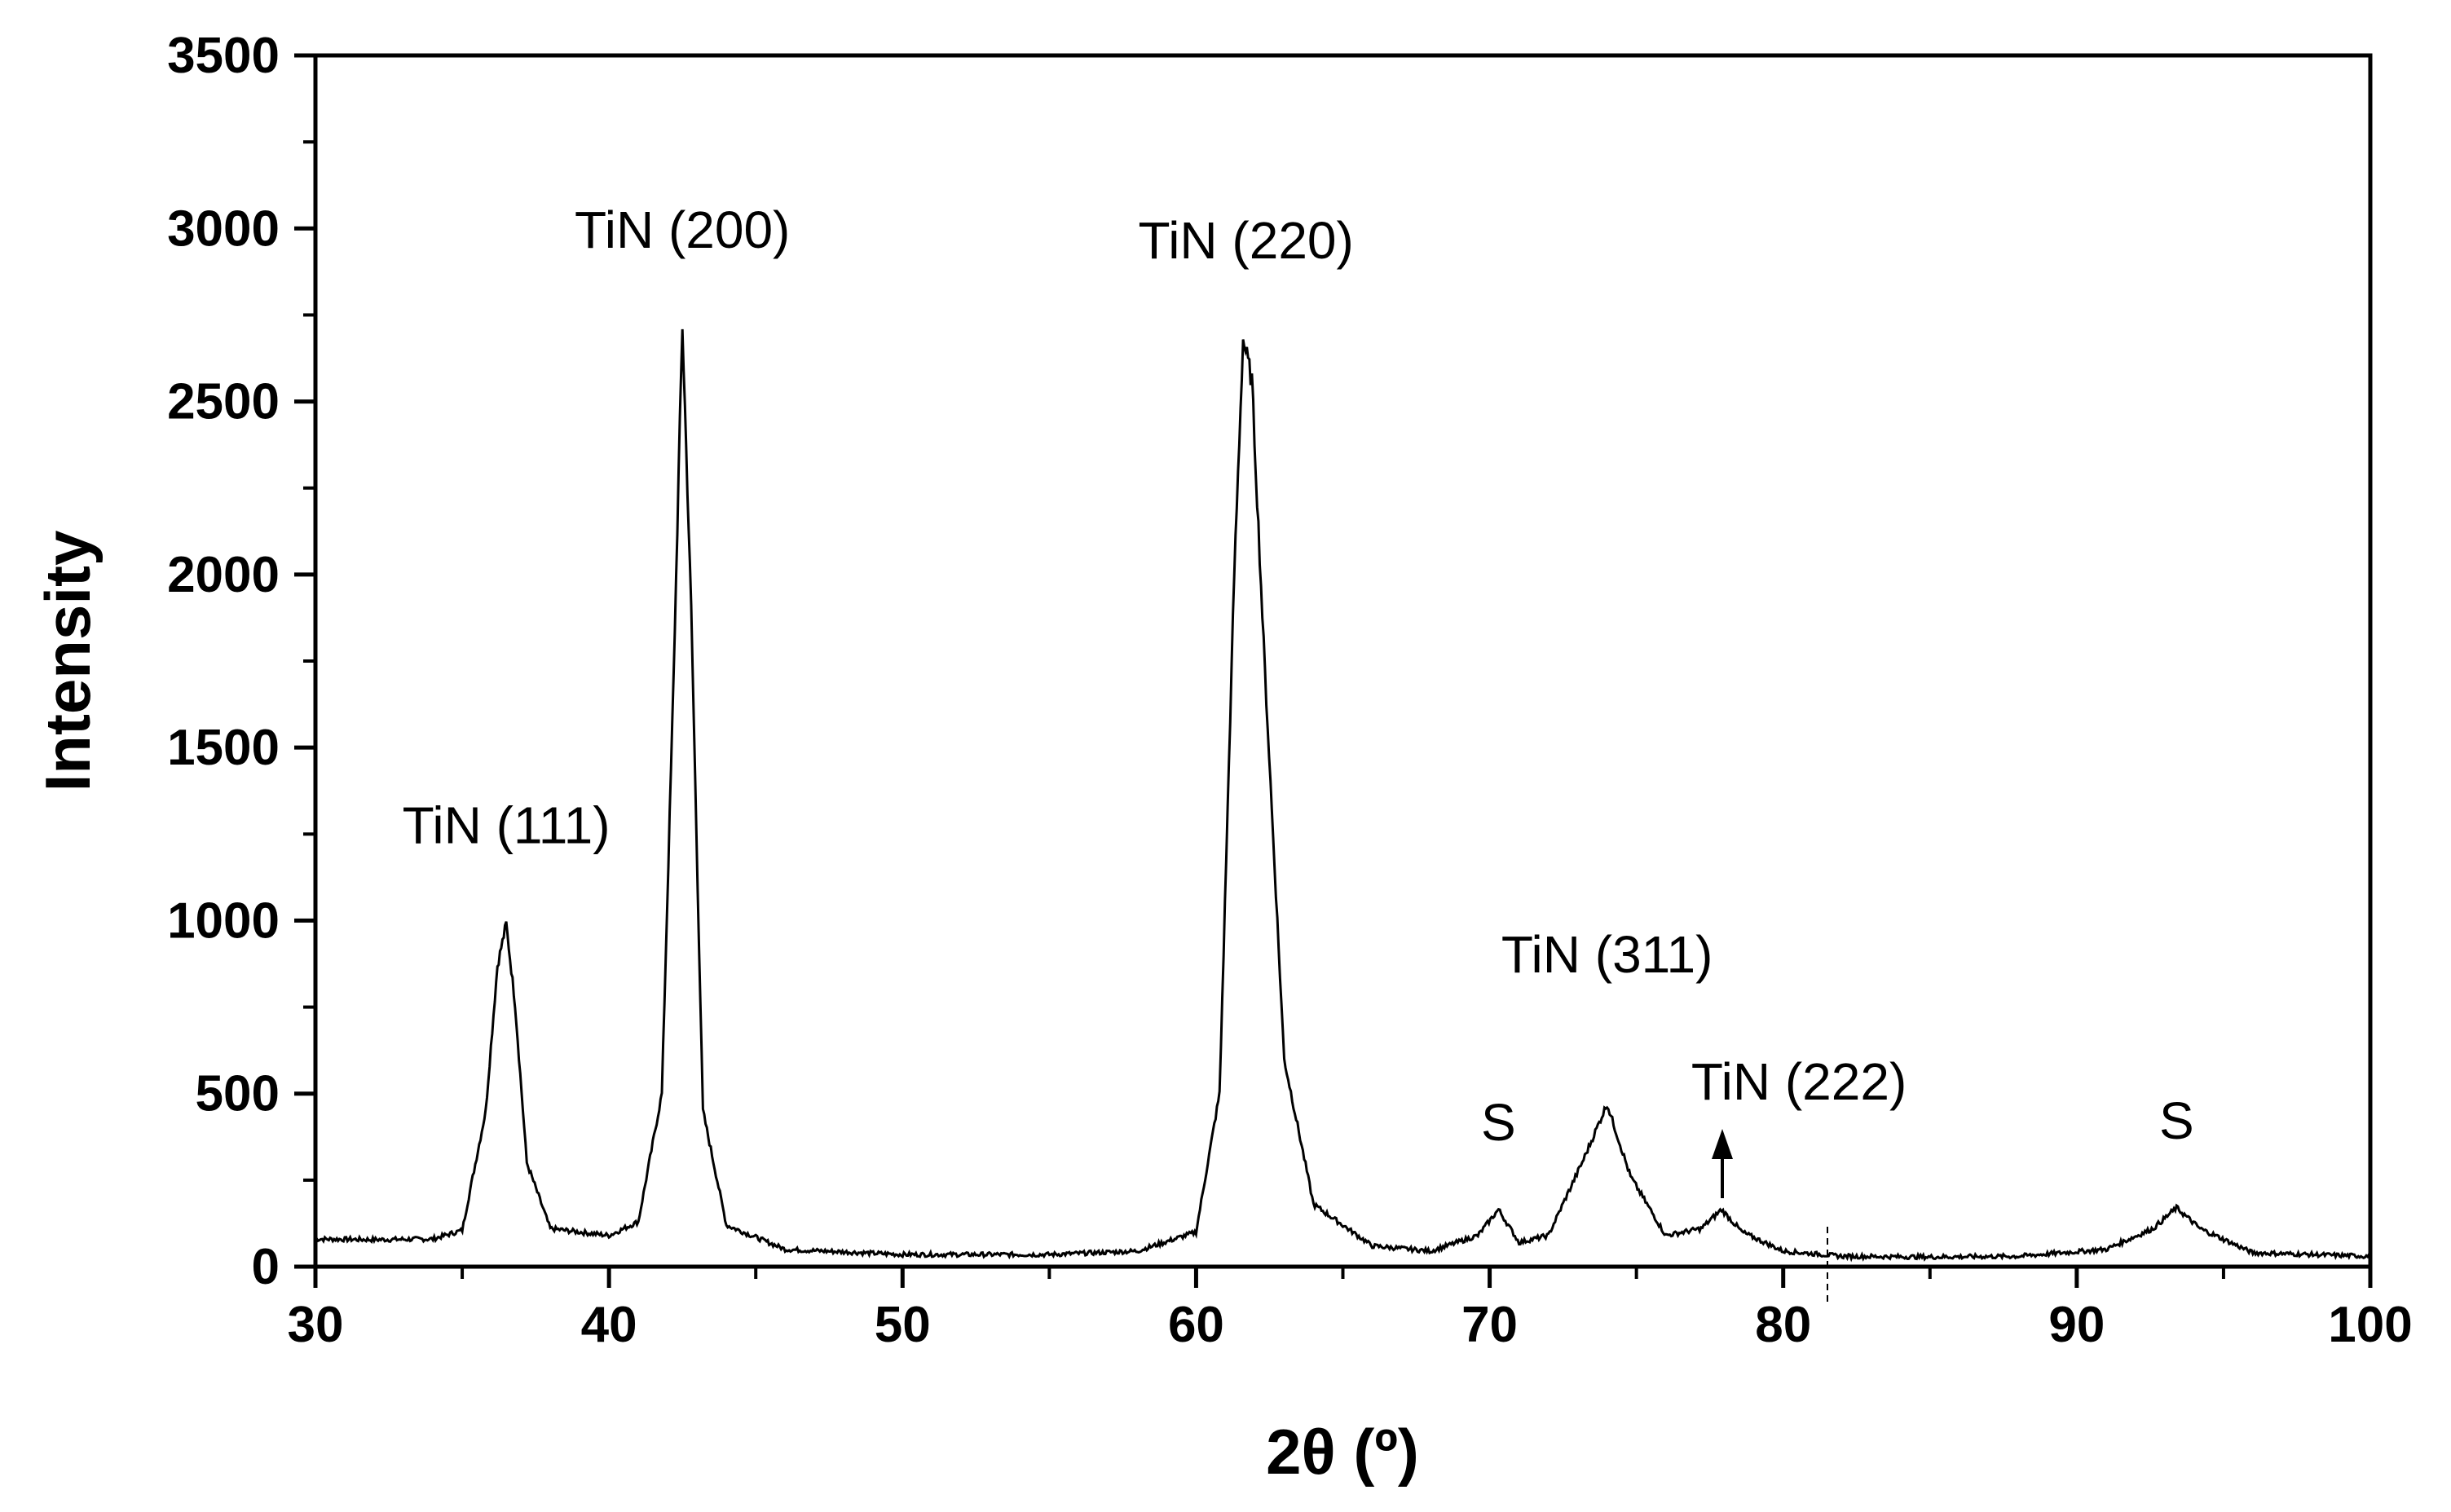 The width and height of the screenshot is (2451, 1512). I want to click on peak-arrow, so click(1722, 1163).